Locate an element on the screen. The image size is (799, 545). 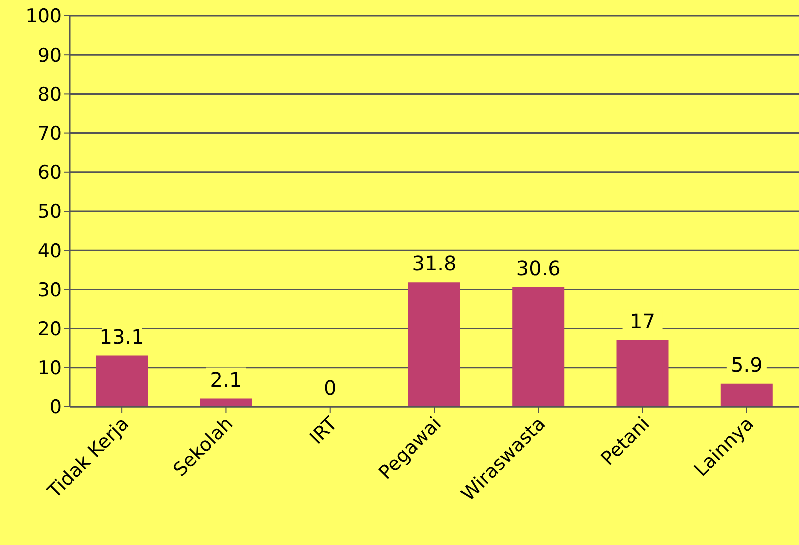
data-label: 30.6 is located at coordinates (538, 268).